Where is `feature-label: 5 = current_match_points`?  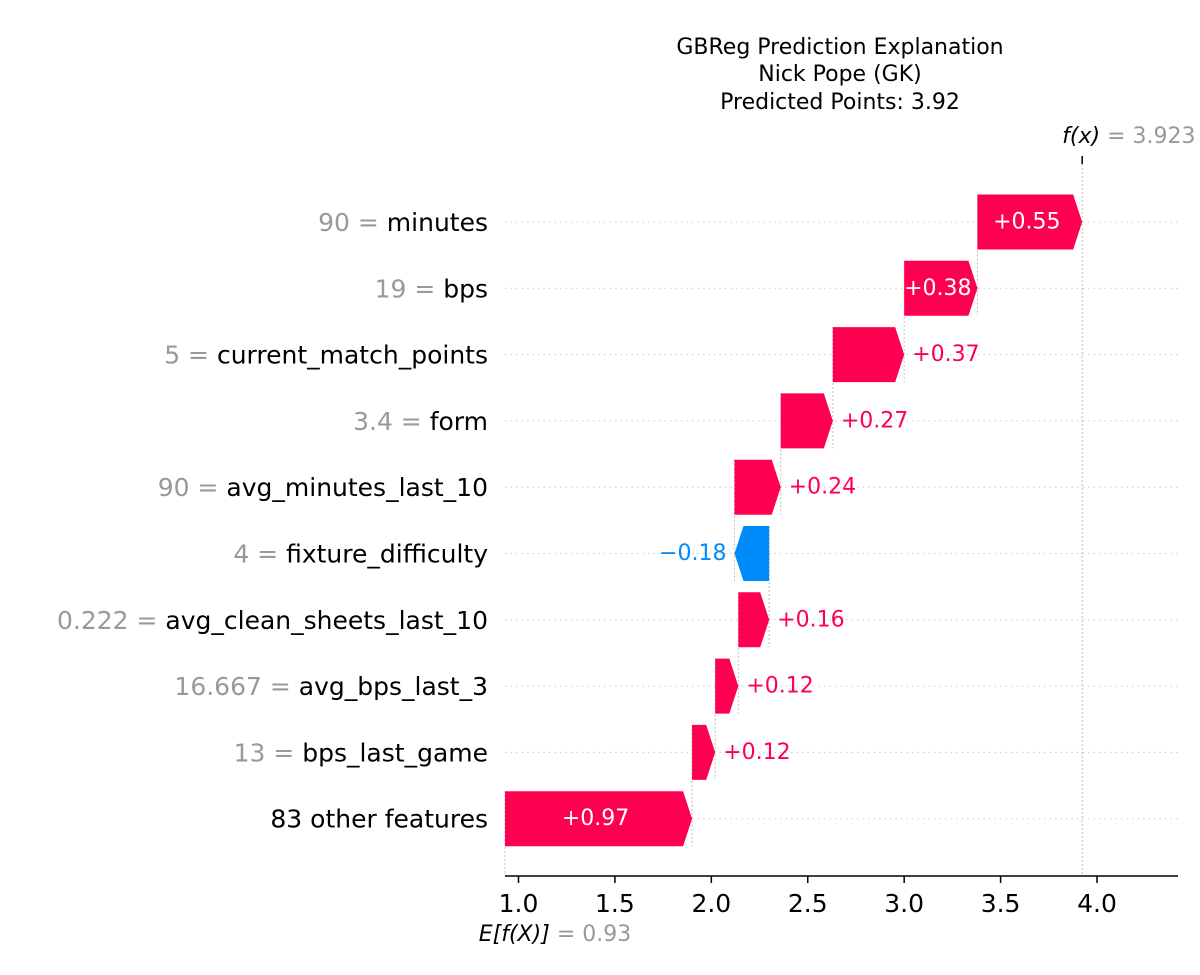 feature-label: 5 = current_match_points is located at coordinates (326, 354).